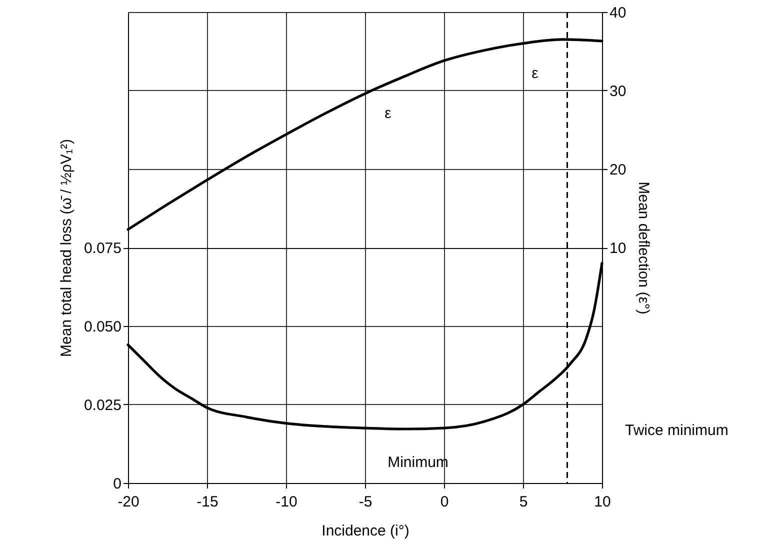  What do you see at coordinates (103, 248) in the screenshot?
I see `y-tick-label: 0.075` at bounding box center [103, 248].